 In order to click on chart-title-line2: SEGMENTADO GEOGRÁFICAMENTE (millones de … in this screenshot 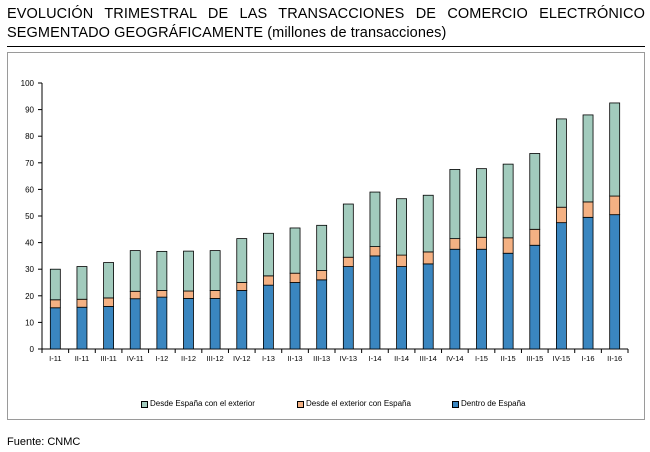, I will do `click(326, 33)`.